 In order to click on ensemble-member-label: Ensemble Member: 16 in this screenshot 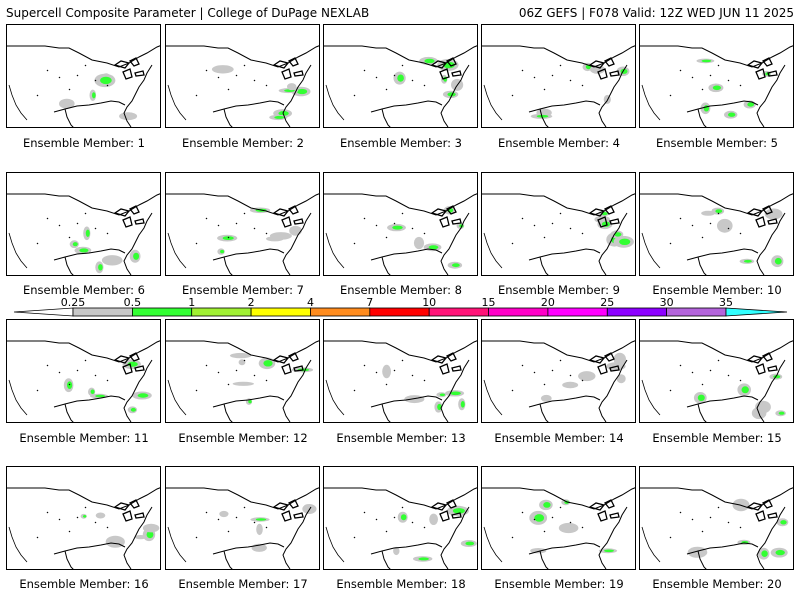, I will do `click(84, 584)`.